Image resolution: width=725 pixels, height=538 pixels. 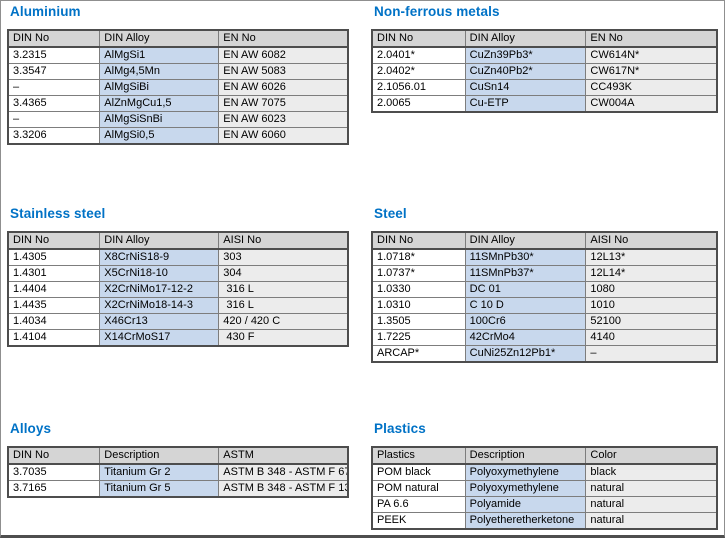 I want to click on table-row: 3.4365 AlZnMgCu1,5 EN AW 7075, so click(x=178, y=103).